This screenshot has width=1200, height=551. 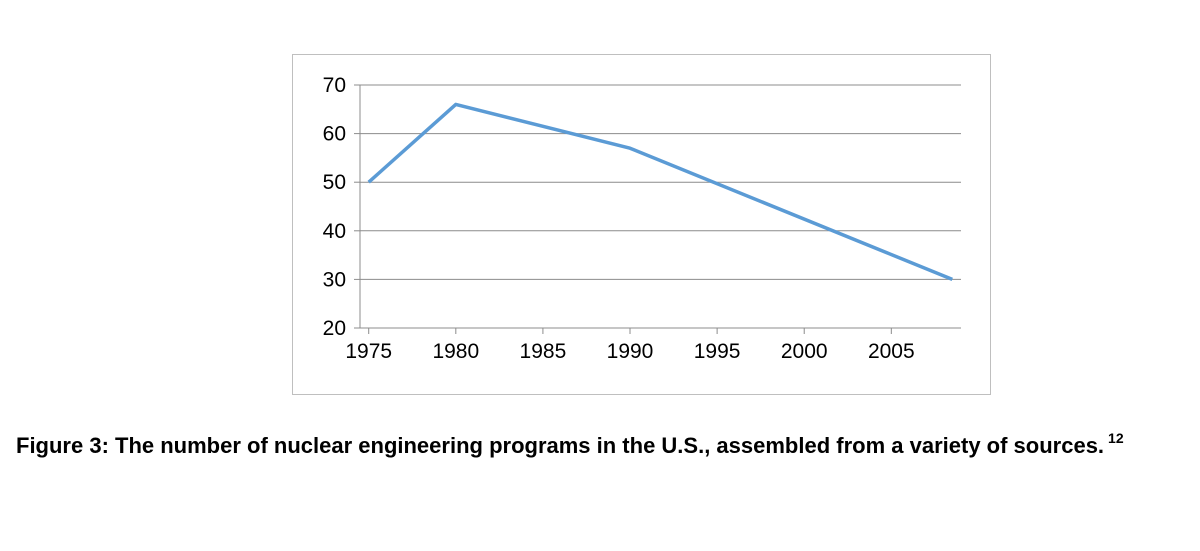 I want to click on x-tick-label-1990: 1990, so click(x=630, y=351).